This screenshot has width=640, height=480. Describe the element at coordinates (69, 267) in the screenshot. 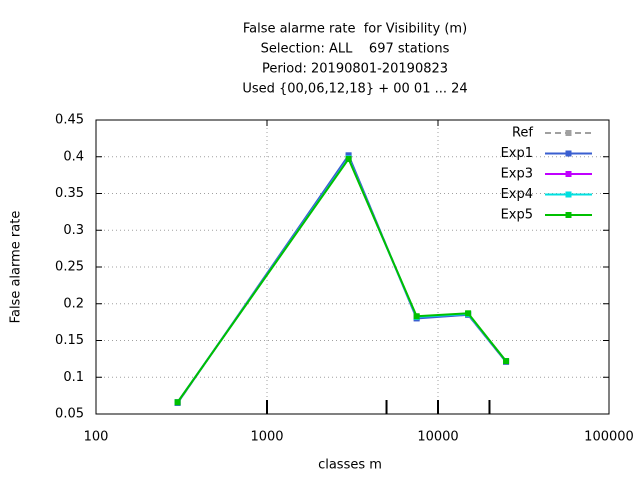

I see `y-tick-label: 0.25` at that location.